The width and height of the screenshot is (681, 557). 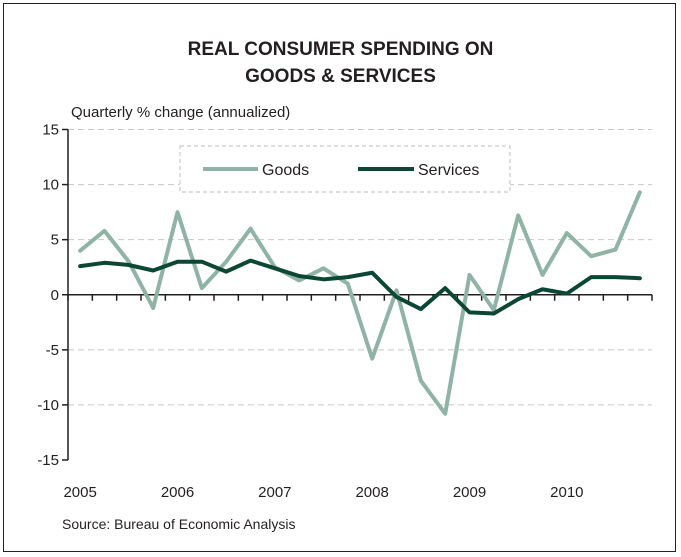 I want to click on chart-title-line-1: REAL CONSUMER SPENDING ON, so click(x=340, y=49).